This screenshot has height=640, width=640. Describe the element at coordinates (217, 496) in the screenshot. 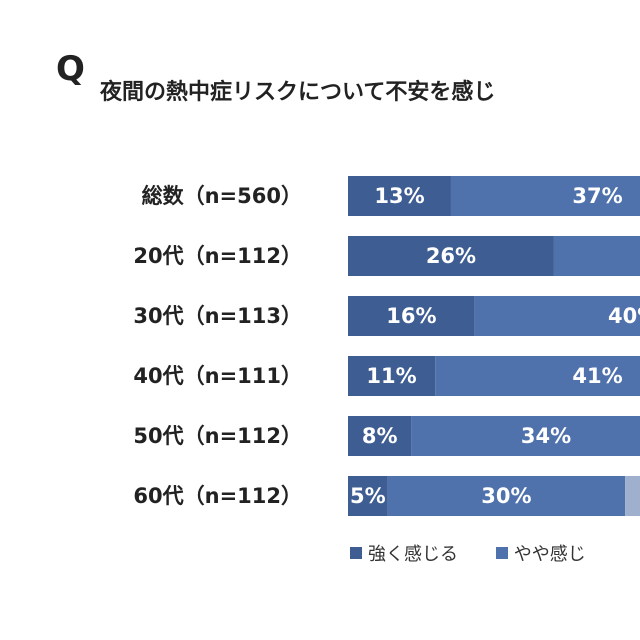

I see `category-label: 60代（n=112）` at that location.